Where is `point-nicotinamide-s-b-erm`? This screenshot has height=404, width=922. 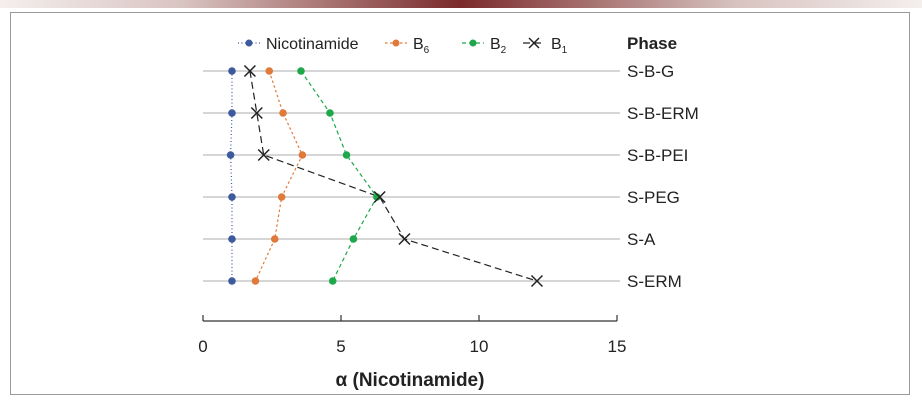 point-nicotinamide-s-b-erm is located at coordinates (232, 113).